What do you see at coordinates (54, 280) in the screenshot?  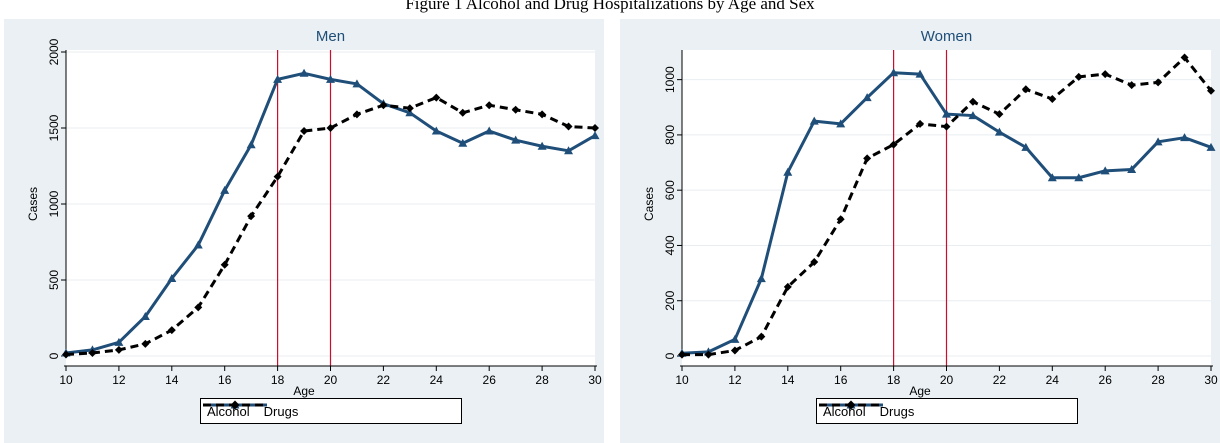 I see `y-tick-label: 500` at bounding box center [54, 280].